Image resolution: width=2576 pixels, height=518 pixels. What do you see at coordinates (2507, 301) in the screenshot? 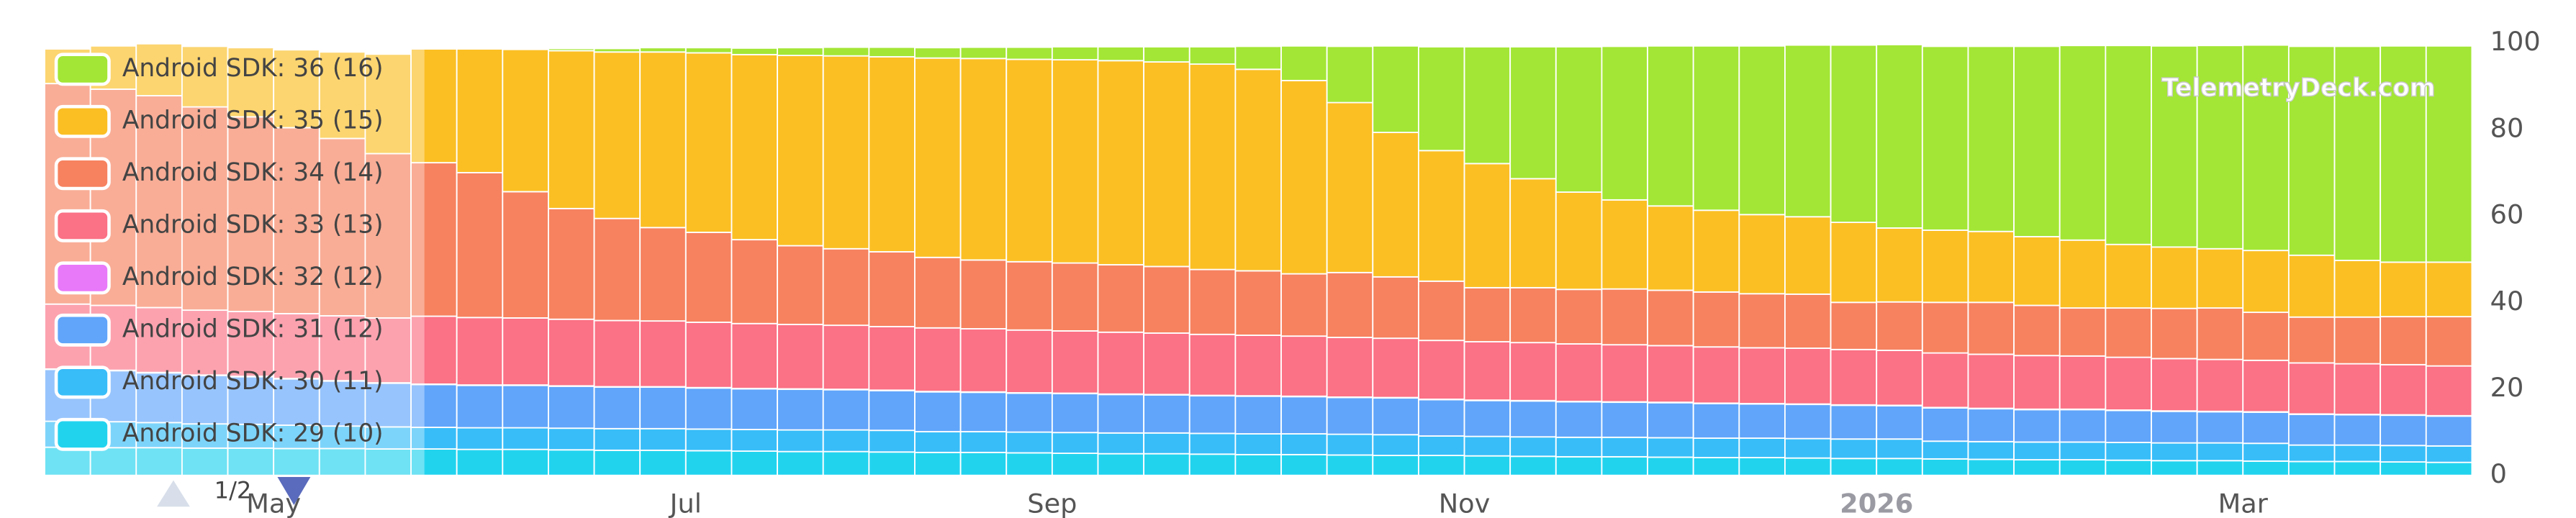
I see `y-tick-label: 40` at bounding box center [2507, 301].